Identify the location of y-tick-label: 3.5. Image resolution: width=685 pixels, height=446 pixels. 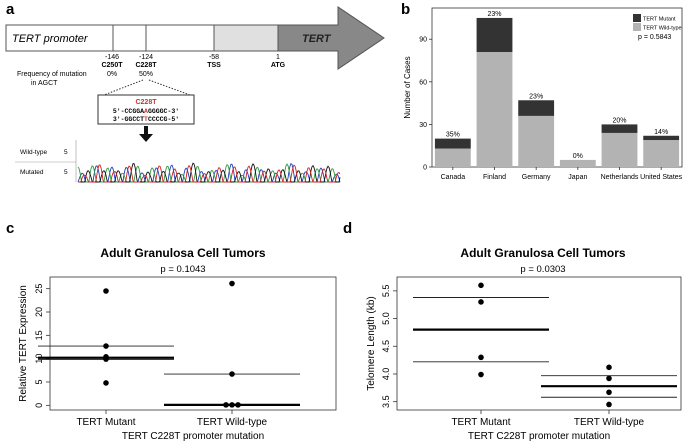
(386, 401).